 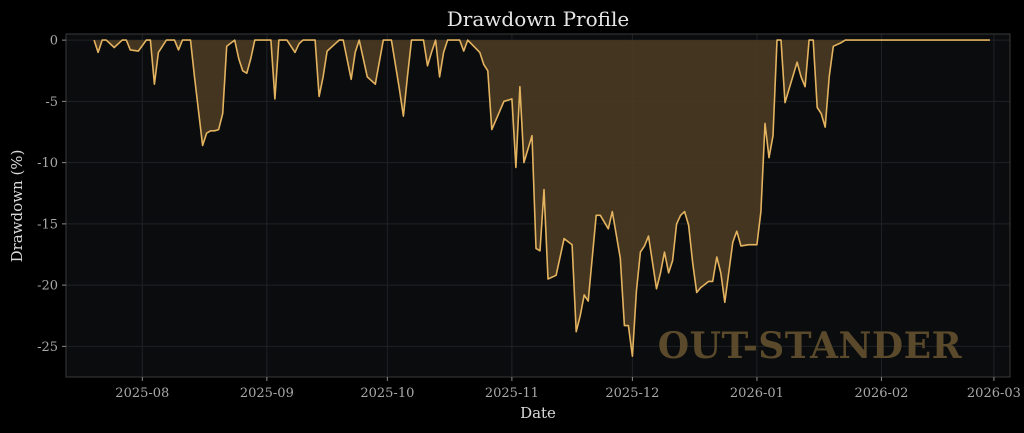 What do you see at coordinates (881, 393) in the screenshot?
I see `x-tick-label: 2026-02` at bounding box center [881, 393].